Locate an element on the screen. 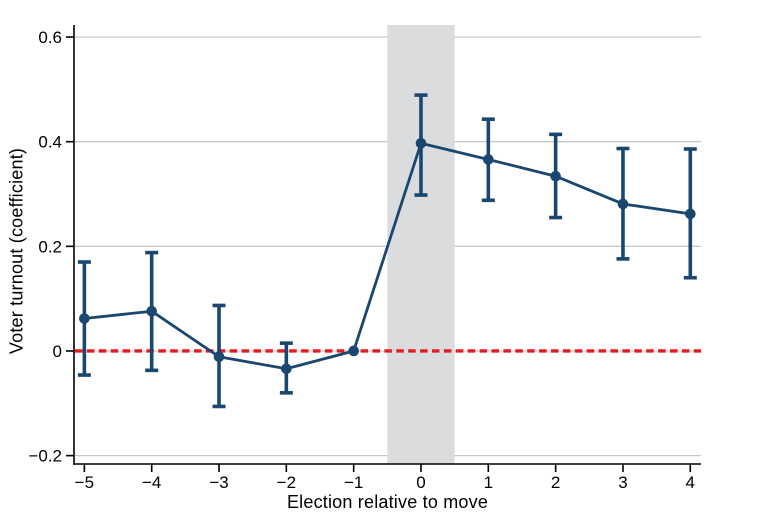 Image resolution: width=758 pixels, height=523 pixels. x-tick-label: 4 is located at coordinates (690, 482).